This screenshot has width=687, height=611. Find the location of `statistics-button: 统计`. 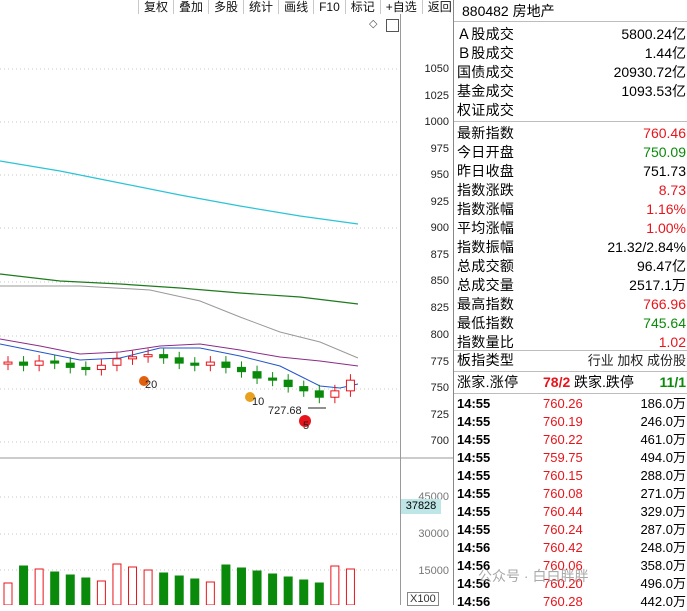

statistics-button: 统计 is located at coordinates (260, 7).